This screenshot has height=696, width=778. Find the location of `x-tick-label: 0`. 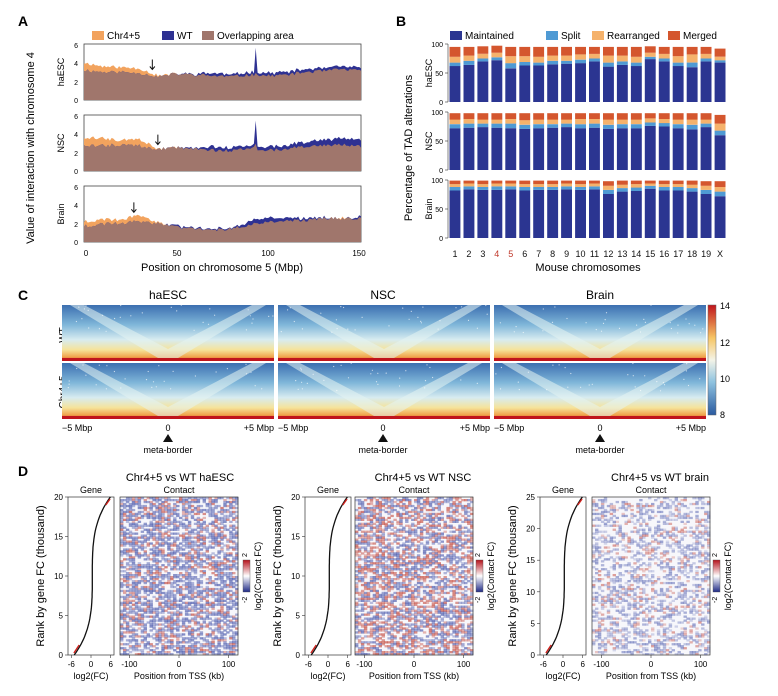

x-tick-label: 0 is located at coordinates (86, 253).